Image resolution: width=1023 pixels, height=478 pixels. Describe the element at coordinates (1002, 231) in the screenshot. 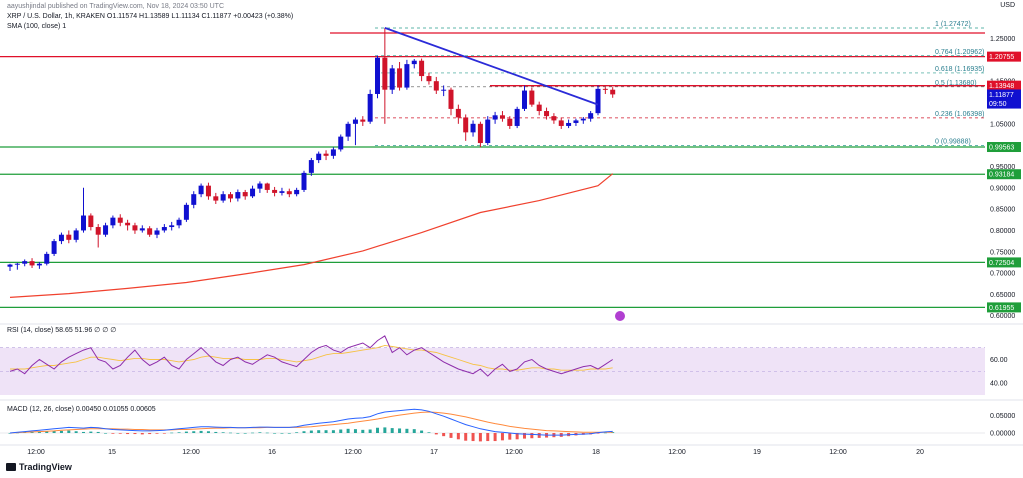

I see `y-tick-label: 0.80000` at that location.